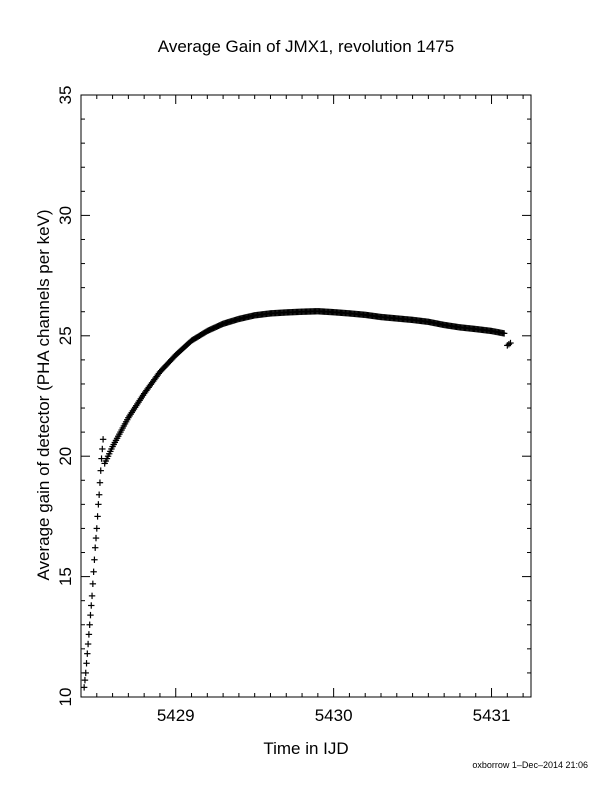  Describe the element at coordinates (176, 715) in the screenshot. I see `x-tick-label: 5429` at that location.